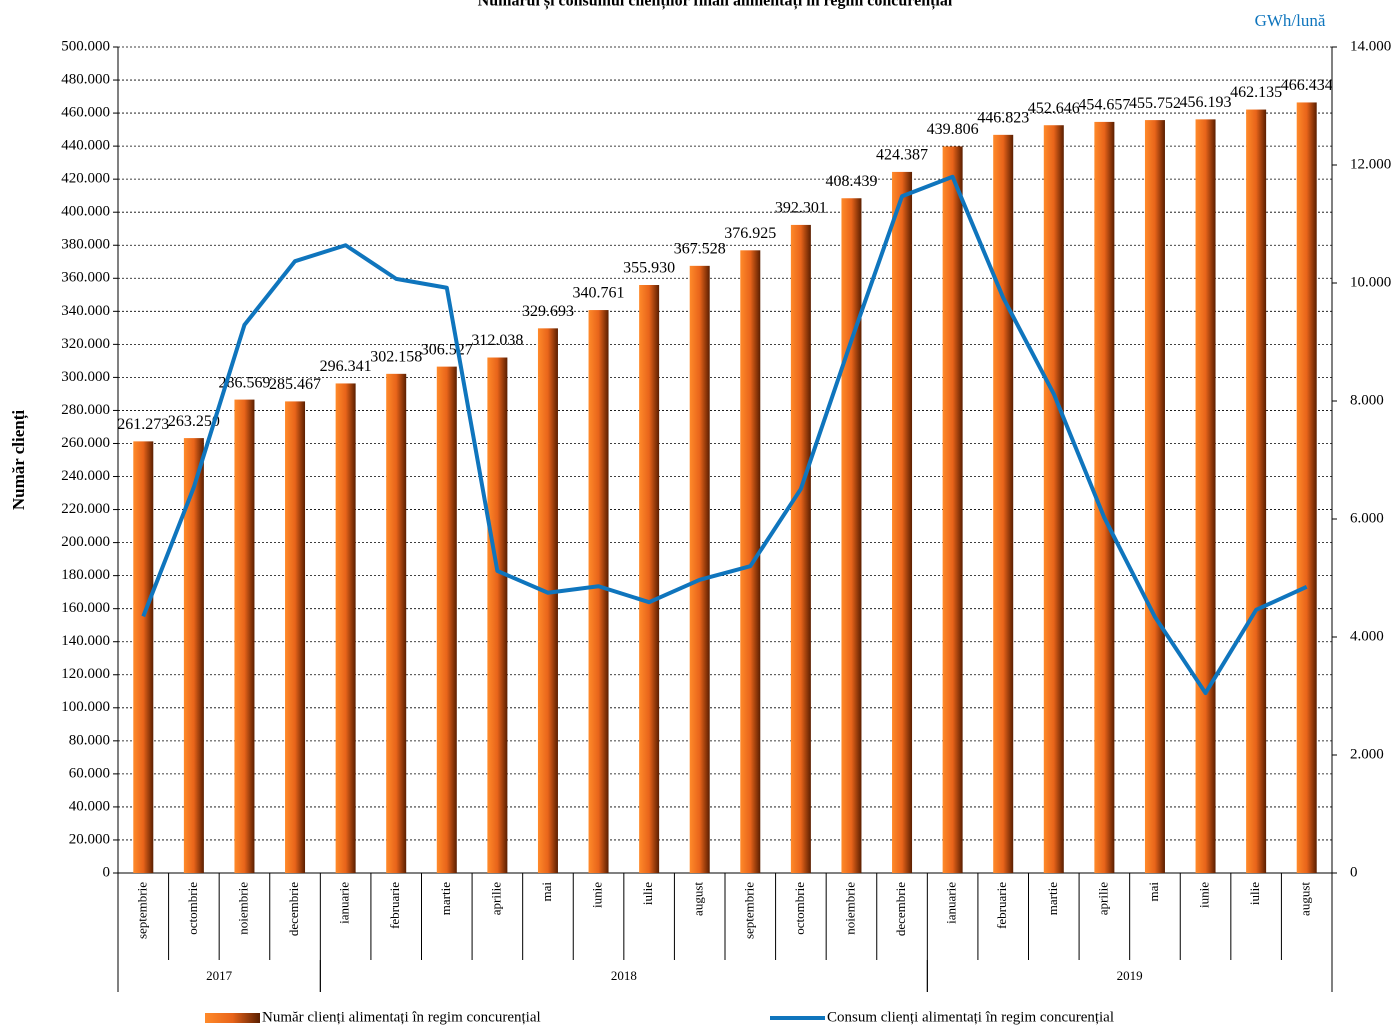 Image resolution: width=1400 pixels, height=1029 pixels. What do you see at coordinates (1256, 92) in the screenshot?
I see `data-label: 462.135` at bounding box center [1256, 92].